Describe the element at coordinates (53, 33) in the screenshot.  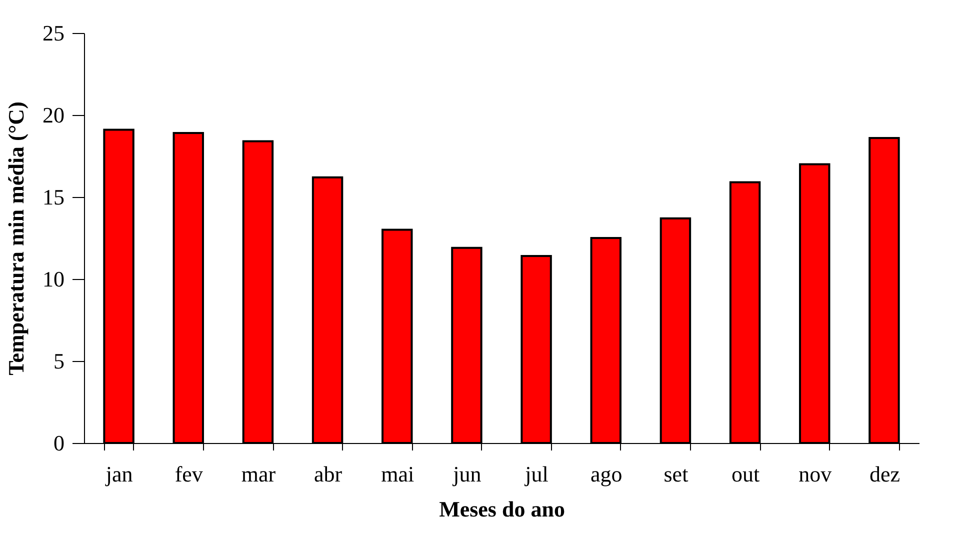
I see `y-tick-label: 25` at that location.